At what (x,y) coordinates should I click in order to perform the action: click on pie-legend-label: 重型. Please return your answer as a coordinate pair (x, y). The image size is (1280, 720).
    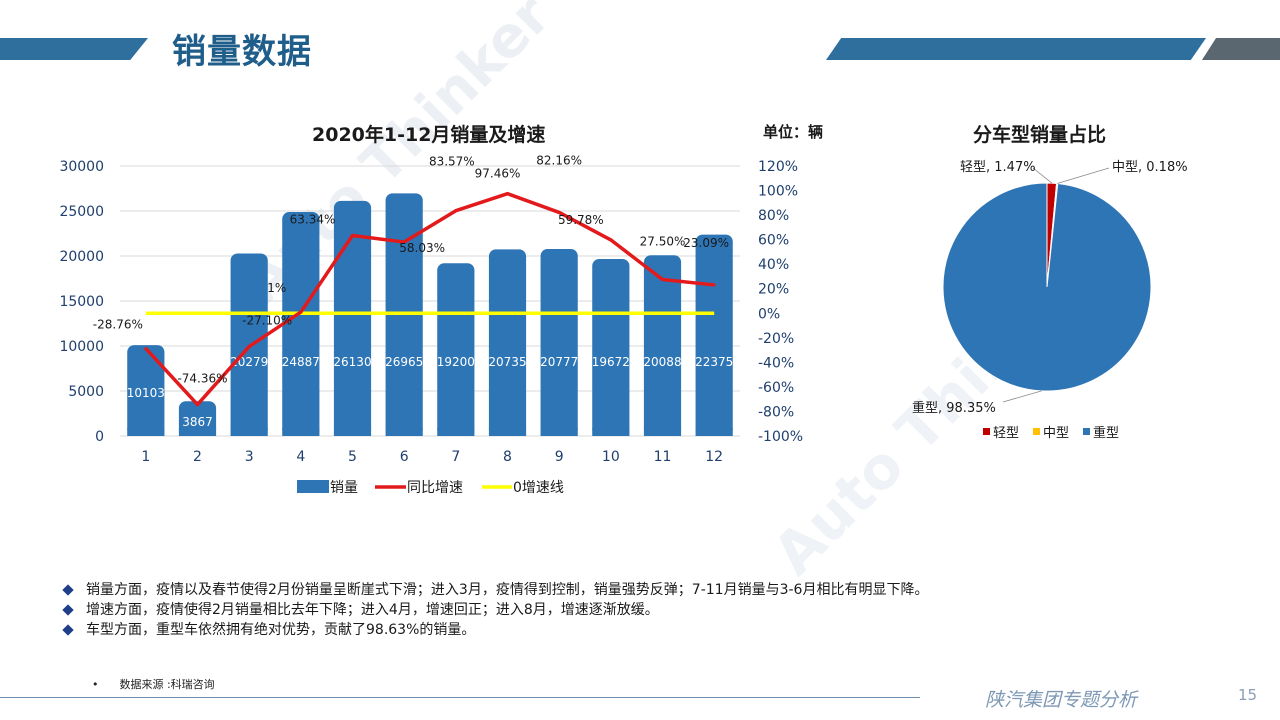
    Looking at the image, I should click on (1106, 433).